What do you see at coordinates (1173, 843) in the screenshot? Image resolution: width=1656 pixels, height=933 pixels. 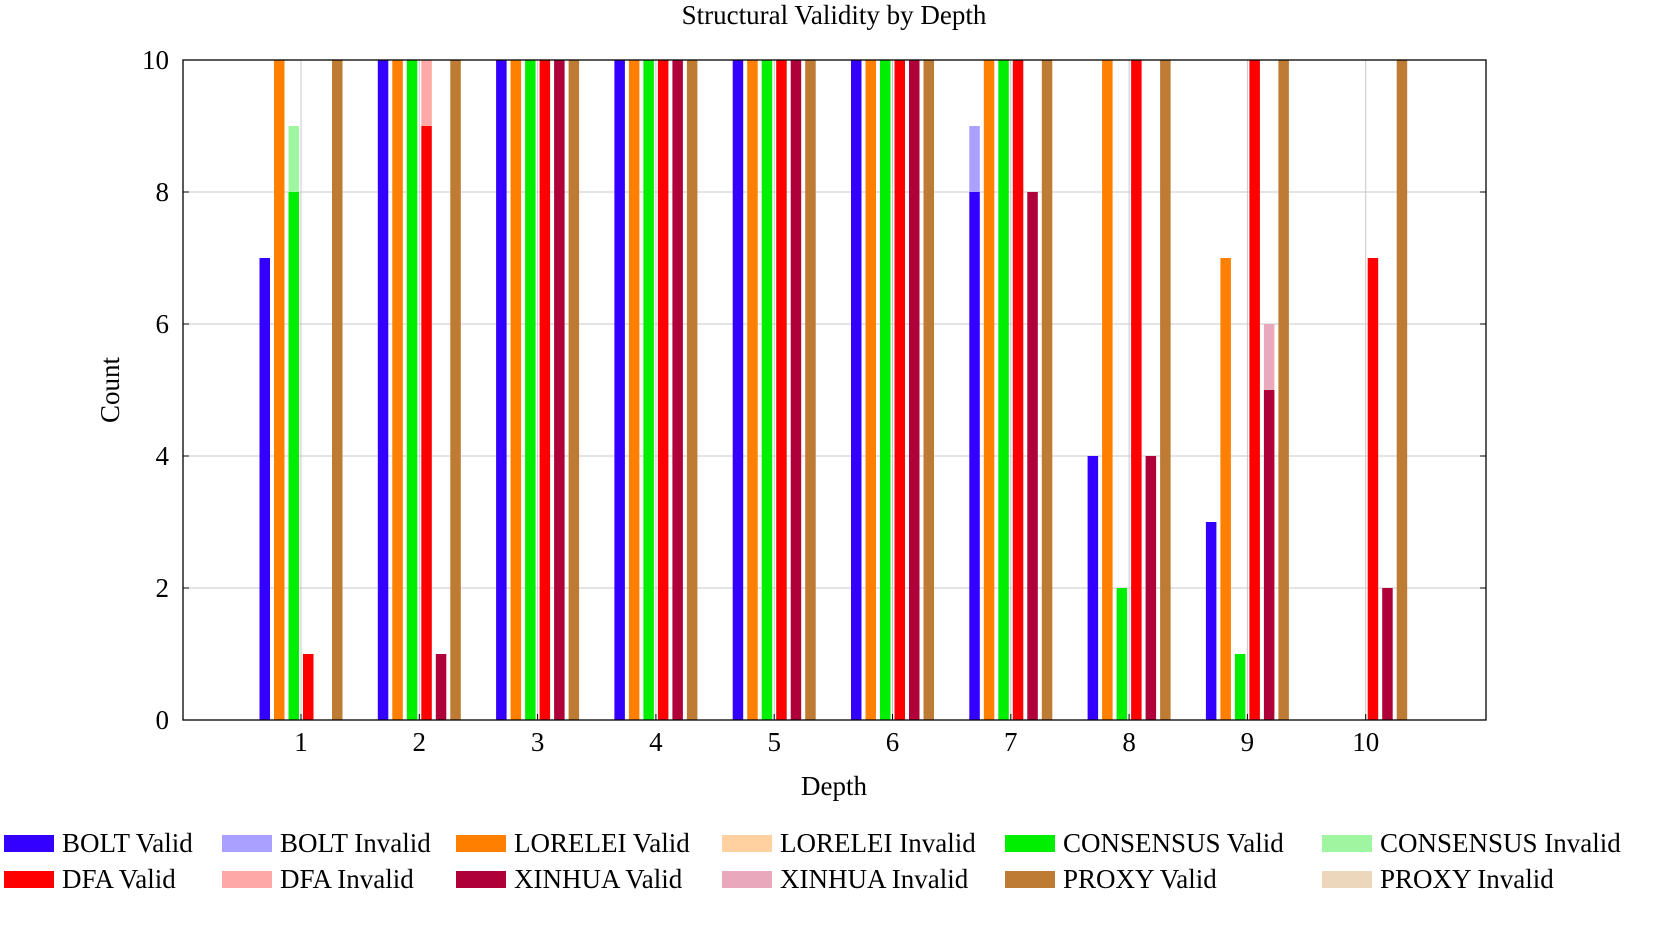 I see `legend-label: CONSENSUS Valid` at bounding box center [1173, 843].